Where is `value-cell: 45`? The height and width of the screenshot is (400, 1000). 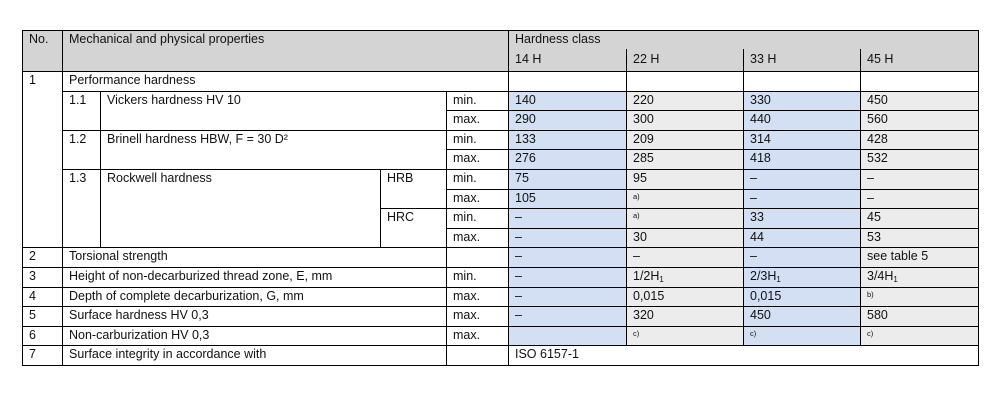 value-cell: 45 is located at coordinates (919, 218).